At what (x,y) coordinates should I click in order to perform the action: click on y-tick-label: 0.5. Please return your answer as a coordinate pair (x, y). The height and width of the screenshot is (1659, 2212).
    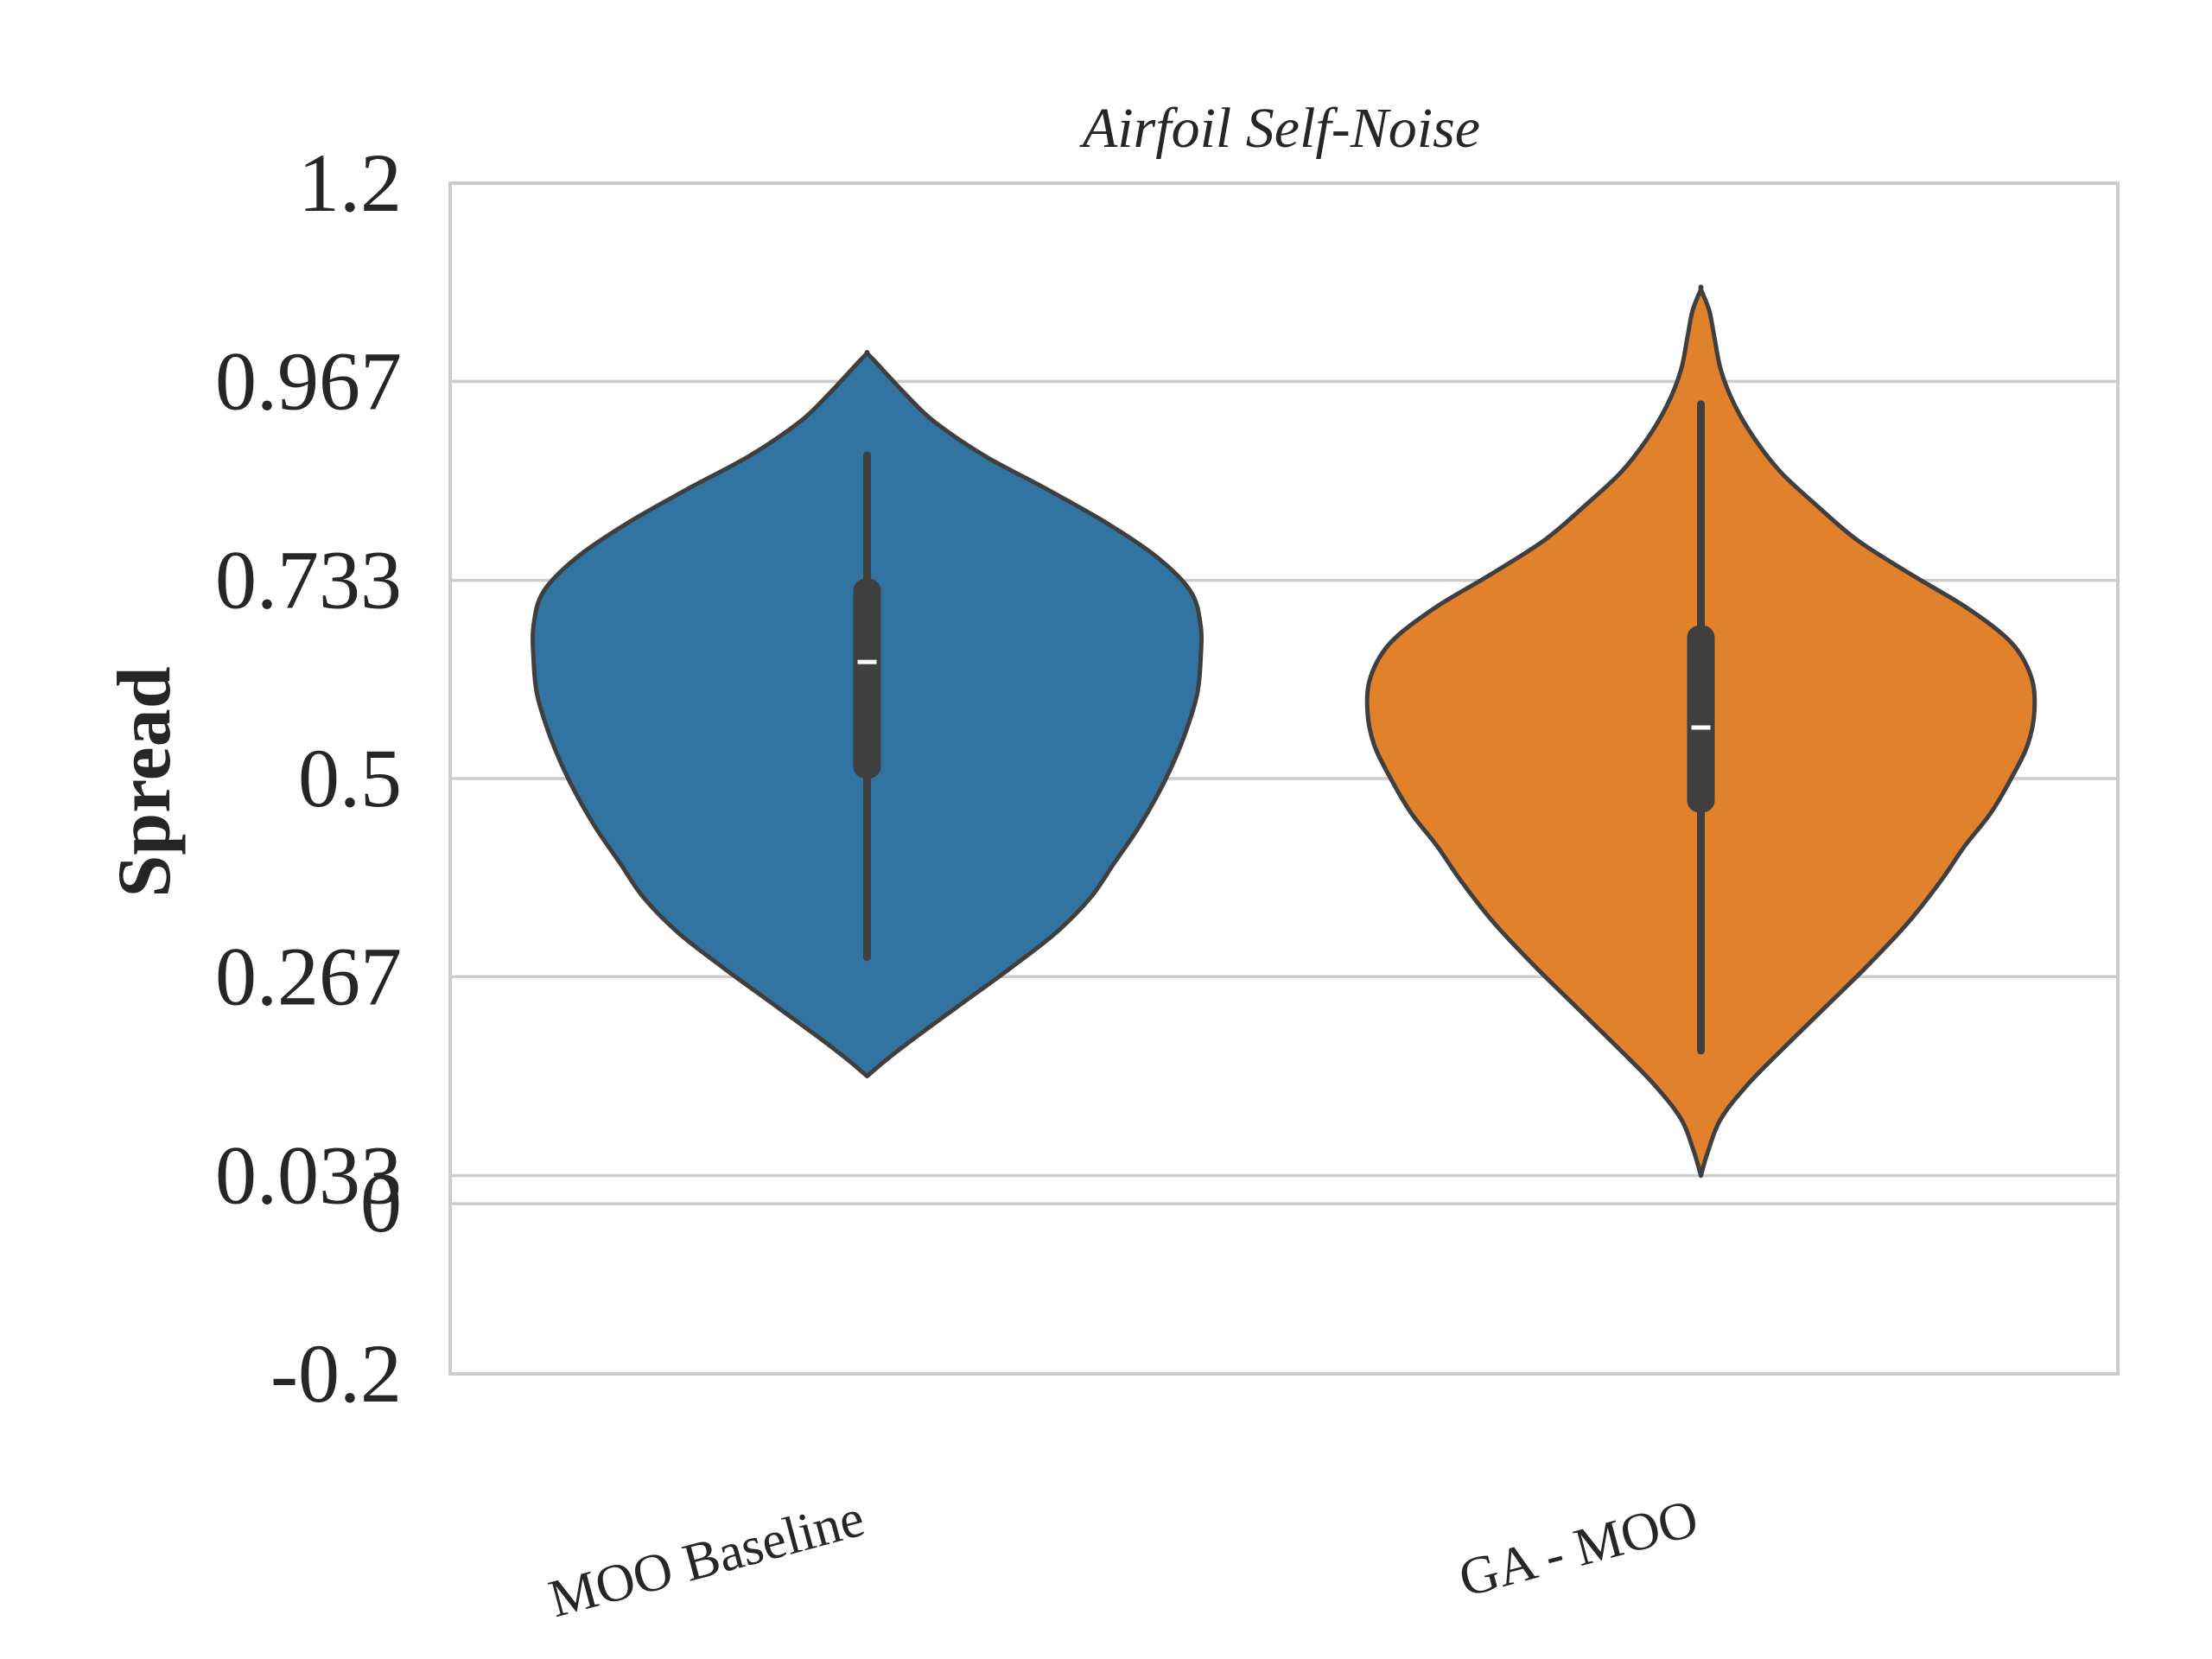
    Looking at the image, I should click on (350, 778).